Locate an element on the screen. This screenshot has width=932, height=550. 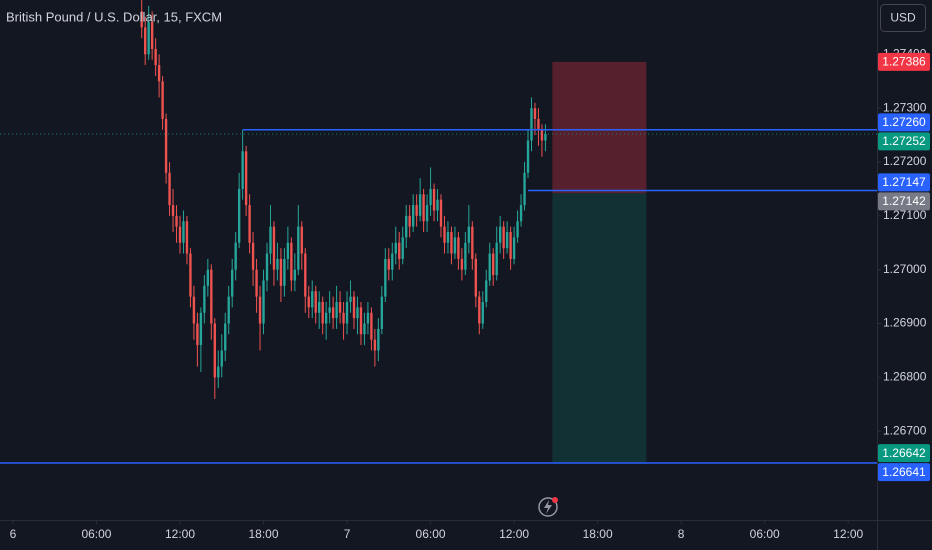
price-tag-label: 1.26642 is located at coordinates (904, 453).